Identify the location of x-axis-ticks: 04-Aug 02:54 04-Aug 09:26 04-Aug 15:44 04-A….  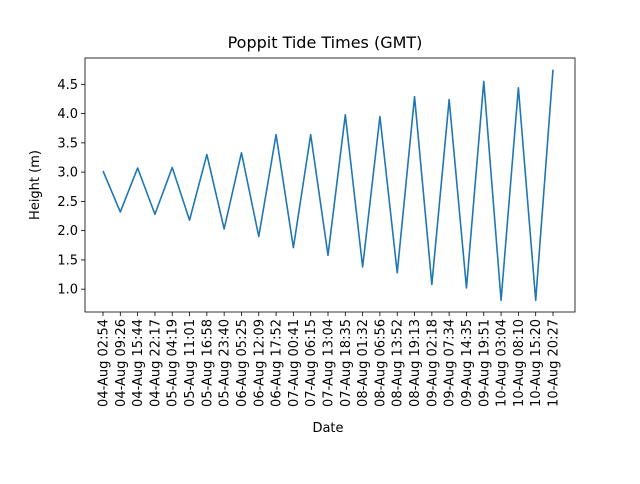
(329, 359).